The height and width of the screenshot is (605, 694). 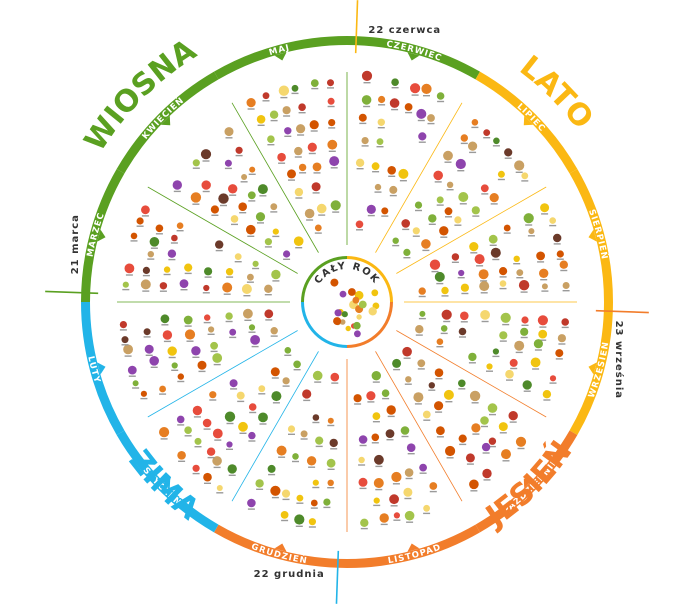 I want to click on month-tick, so click(x=165, y=120).